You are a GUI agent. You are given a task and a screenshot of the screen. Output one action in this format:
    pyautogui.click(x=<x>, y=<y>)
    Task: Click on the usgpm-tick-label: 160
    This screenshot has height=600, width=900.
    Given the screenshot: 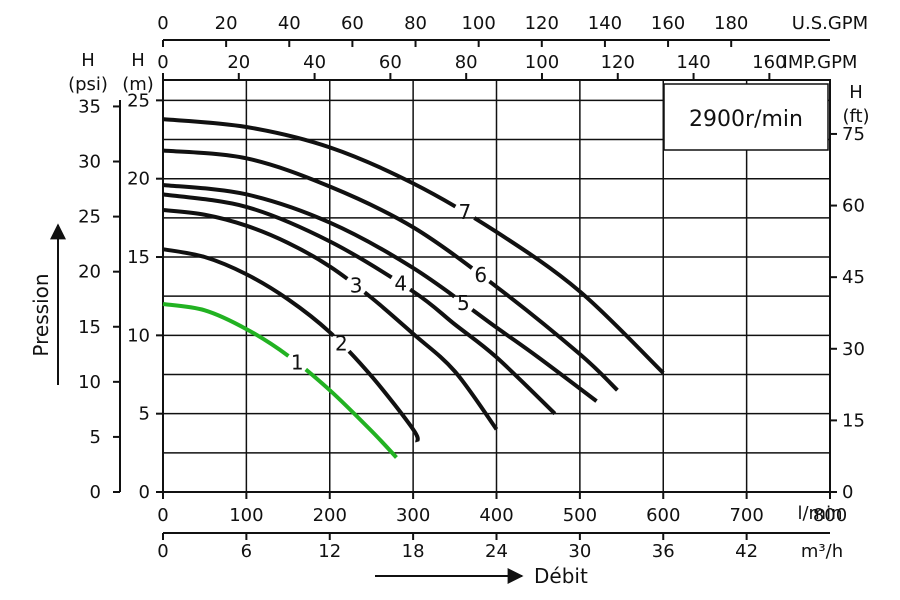 What is the action you would take?
    pyautogui.click(x=668, y=23)
    